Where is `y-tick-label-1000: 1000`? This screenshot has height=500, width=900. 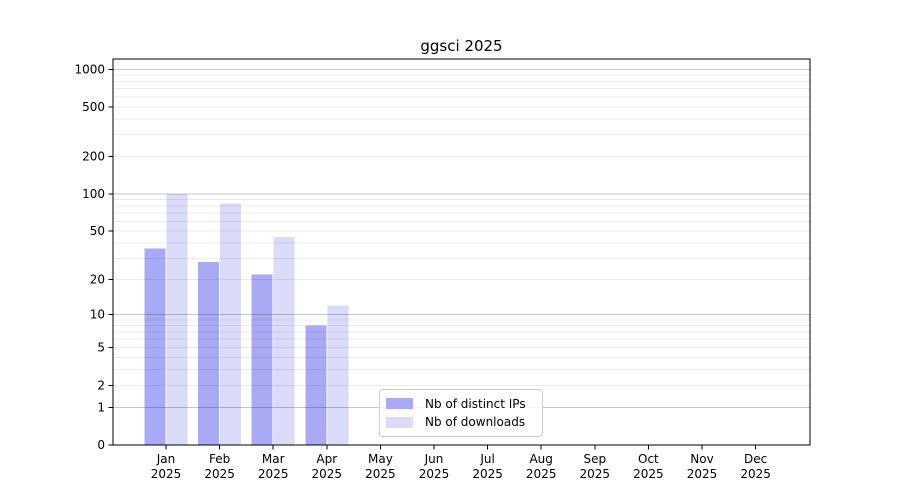
y-tick-label-1000: 1000 is located at coordinates (89, 69).